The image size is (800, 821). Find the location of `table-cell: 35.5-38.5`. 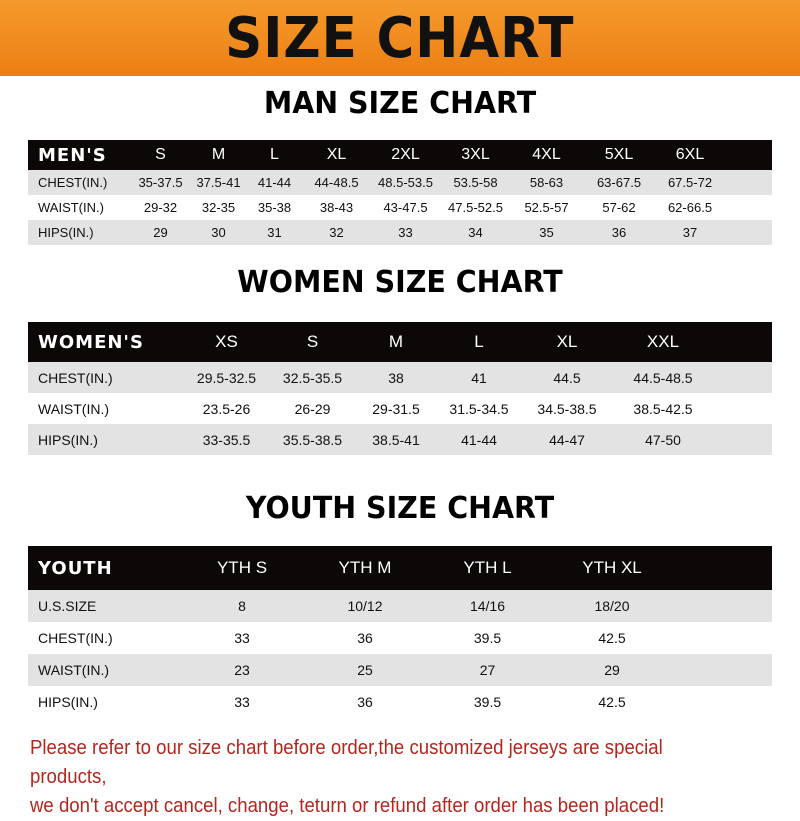

table-cell: 35.5-38.5 is located at coordinates (312, 439).